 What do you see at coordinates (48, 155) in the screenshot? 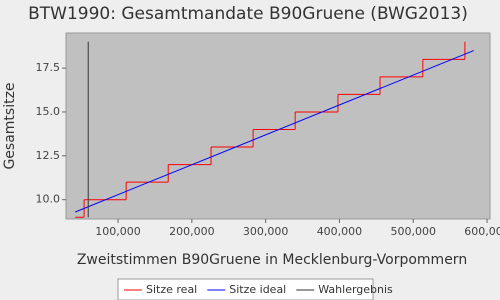
I see `y-tick-label: 12.5` at bounding box center [48, 155].